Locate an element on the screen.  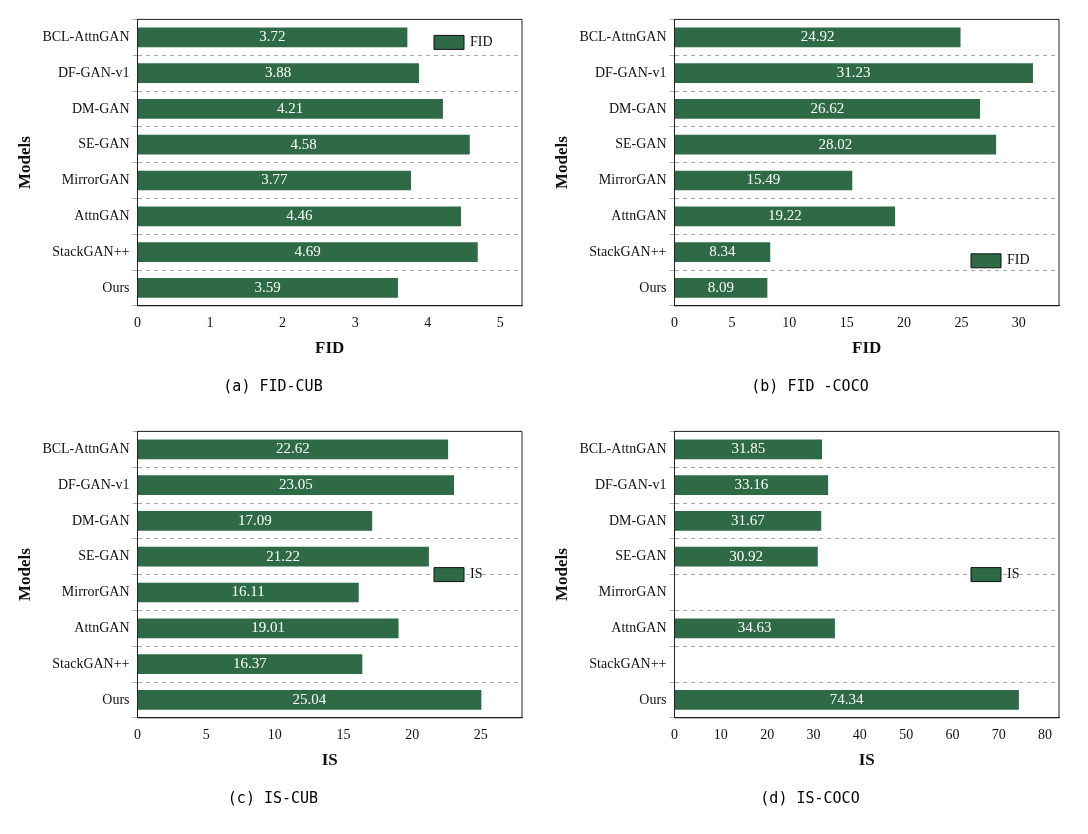
data-label: 4.46 is located at coordinates (299, 215).